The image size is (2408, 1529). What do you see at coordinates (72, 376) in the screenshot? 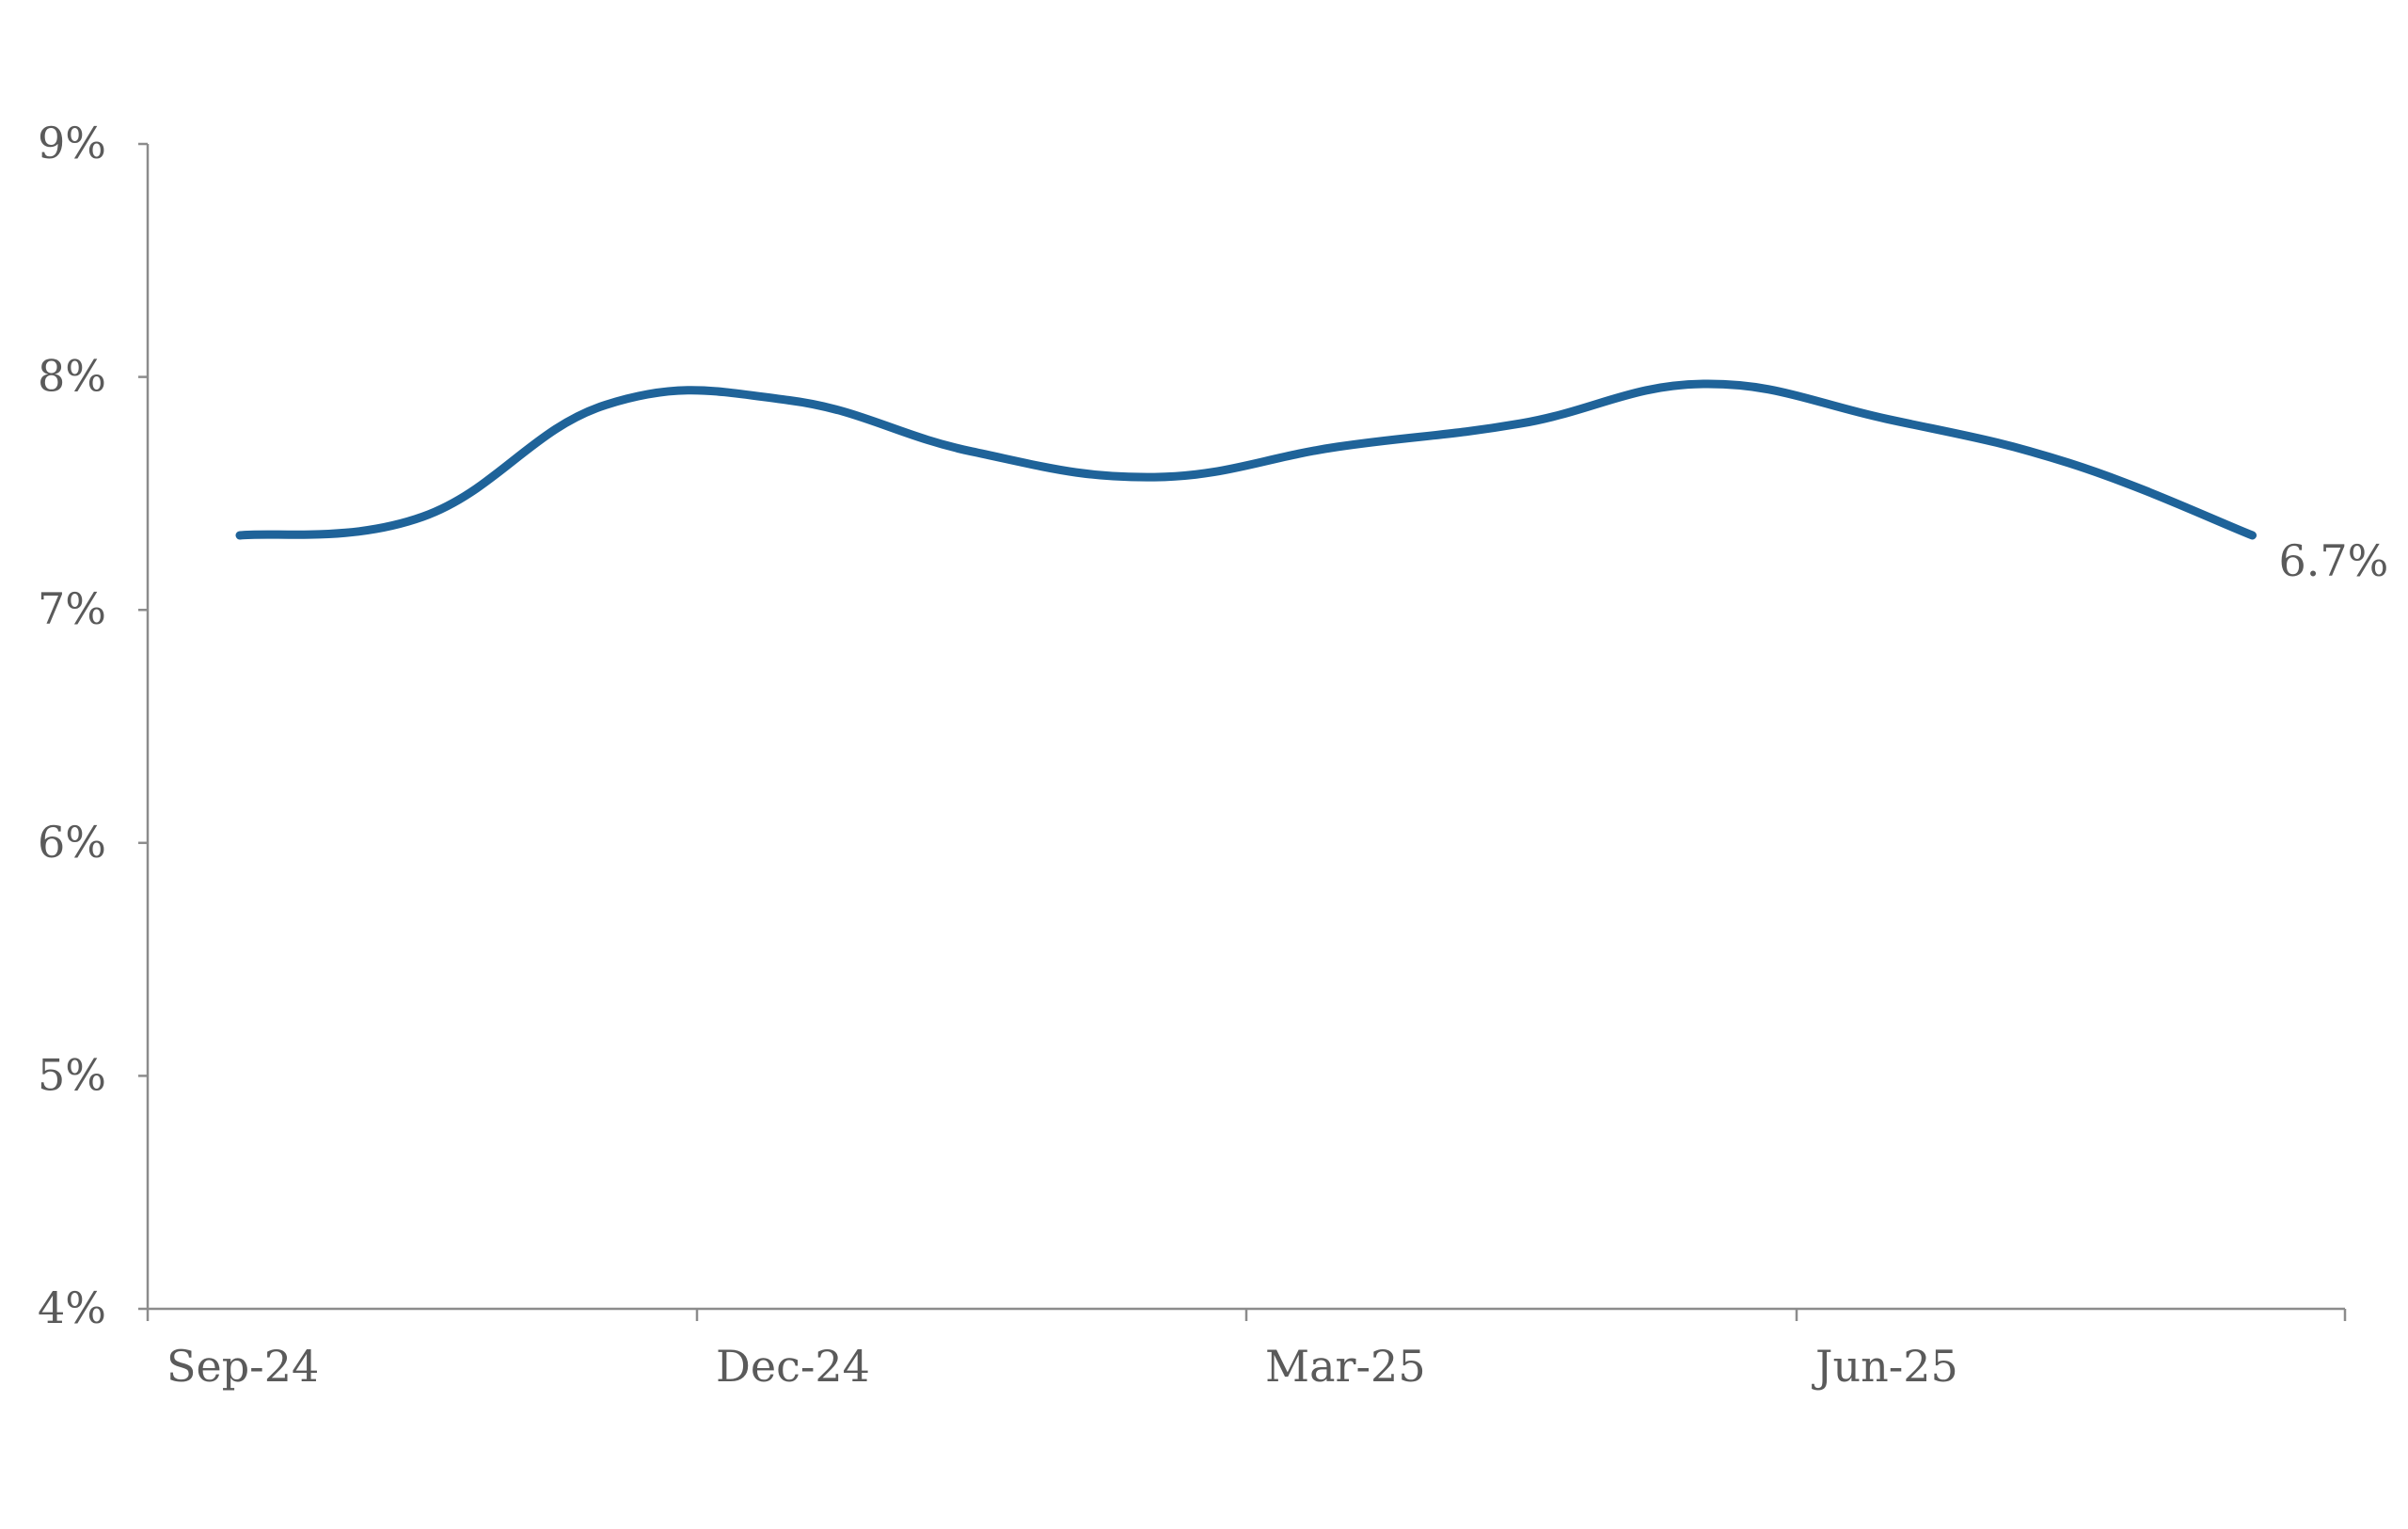
I see `y-tick-label: 8%` at bounding box center [72, 376].